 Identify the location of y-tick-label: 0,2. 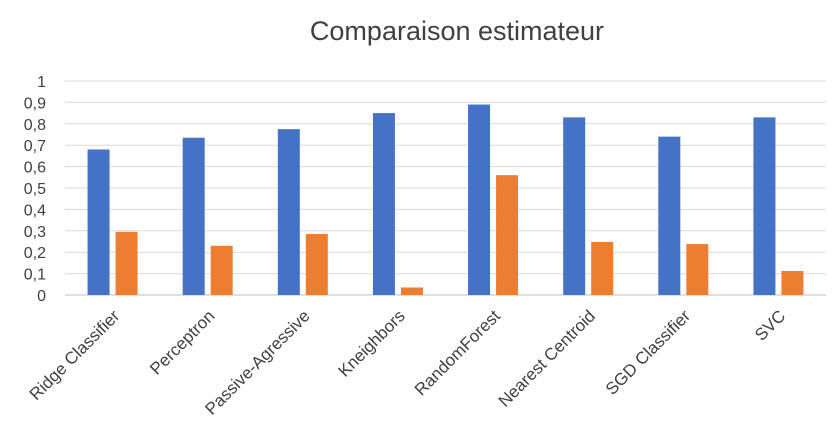
(35, 253).